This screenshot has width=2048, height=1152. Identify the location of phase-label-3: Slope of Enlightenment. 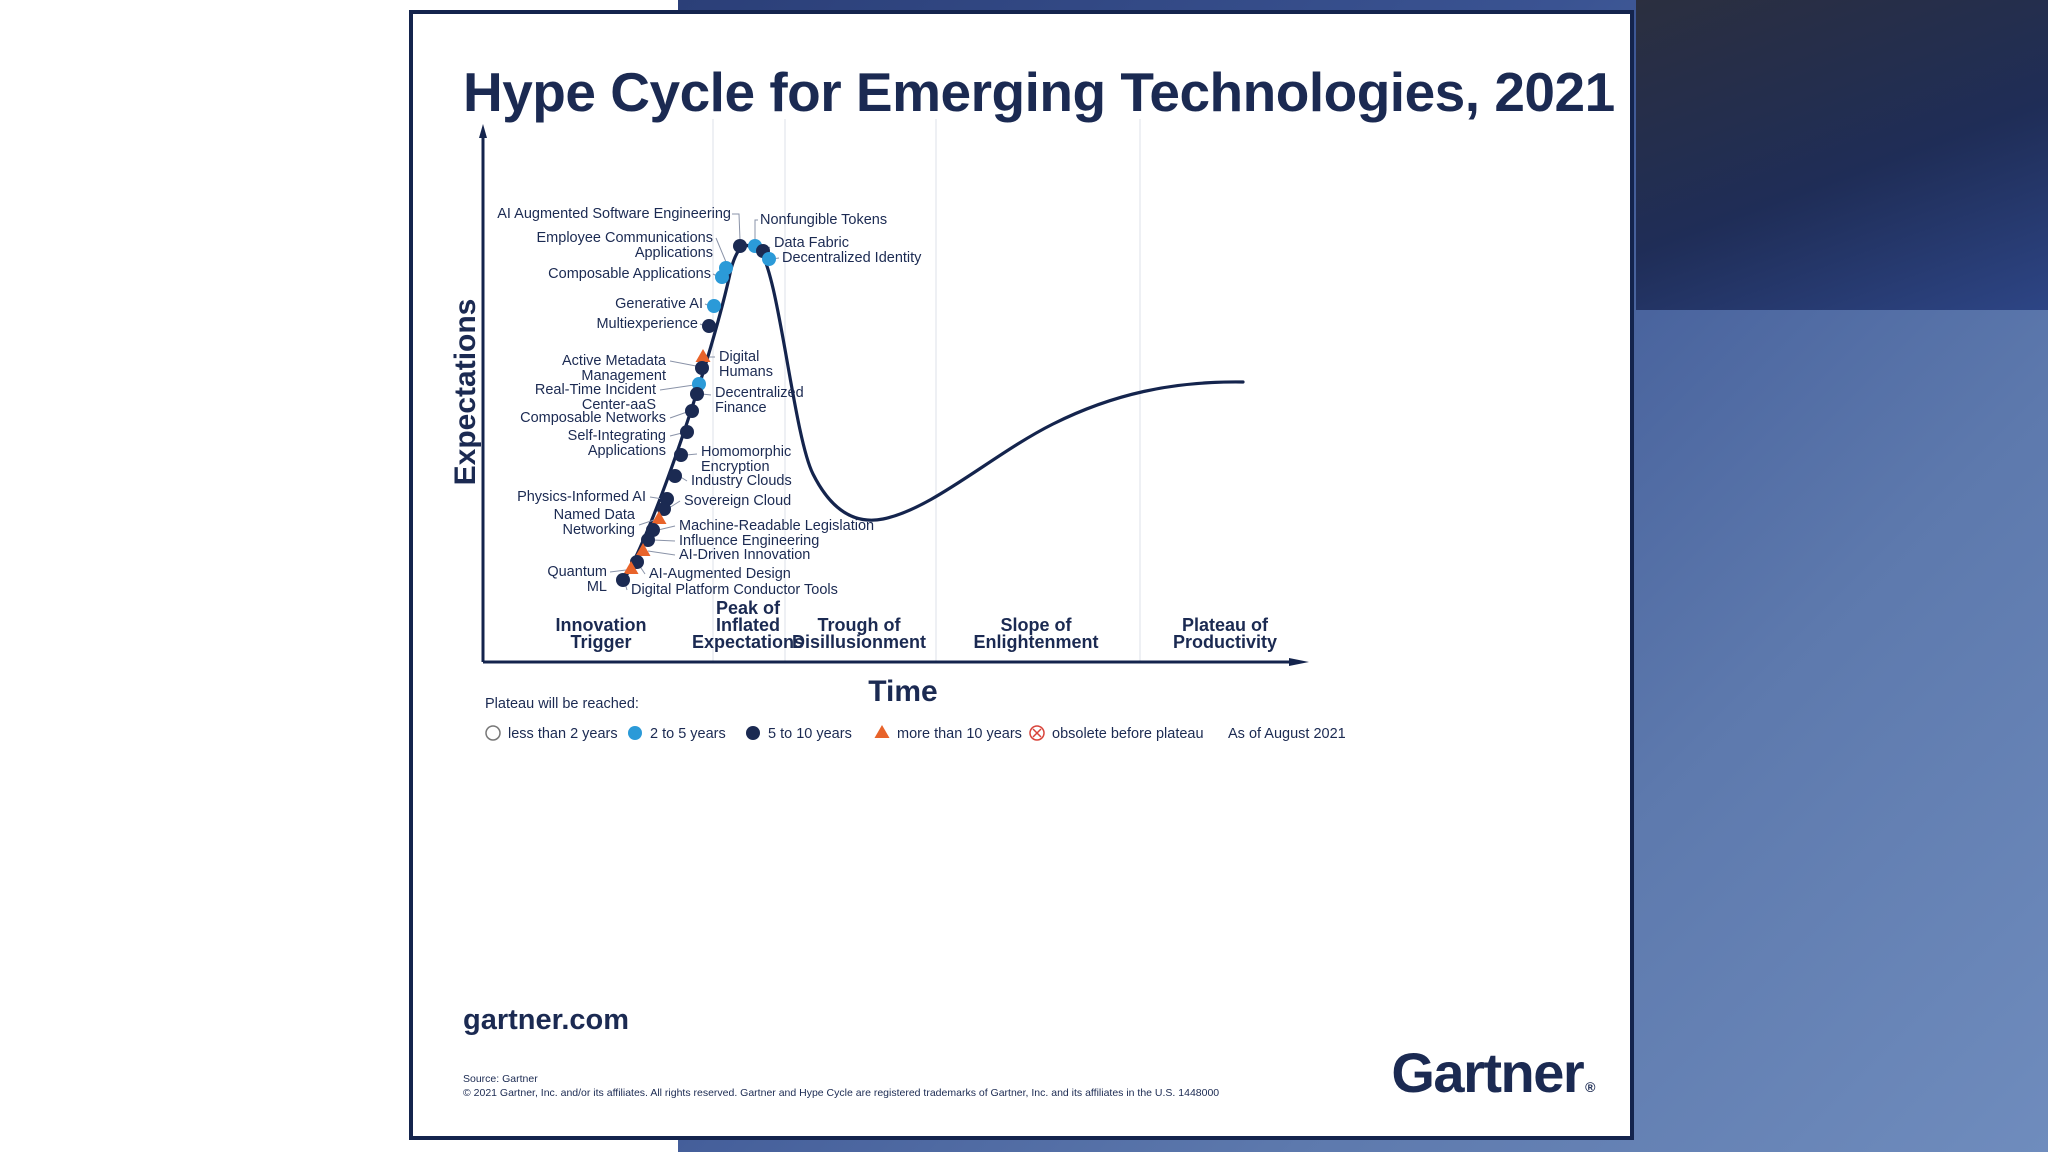
(1036, 633).